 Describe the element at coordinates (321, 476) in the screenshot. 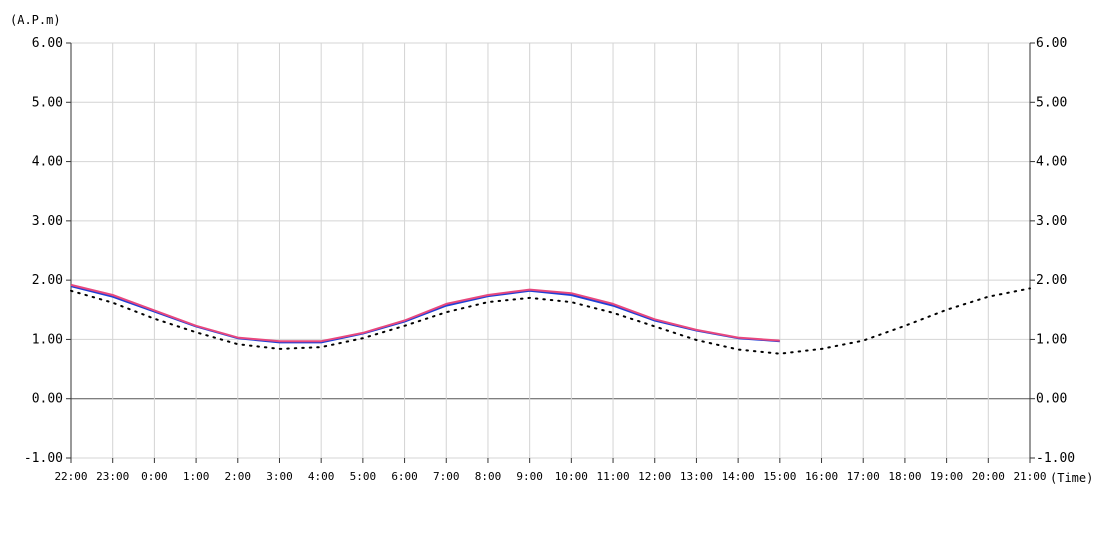

I see `x-tick-label: 4:00` at that location.